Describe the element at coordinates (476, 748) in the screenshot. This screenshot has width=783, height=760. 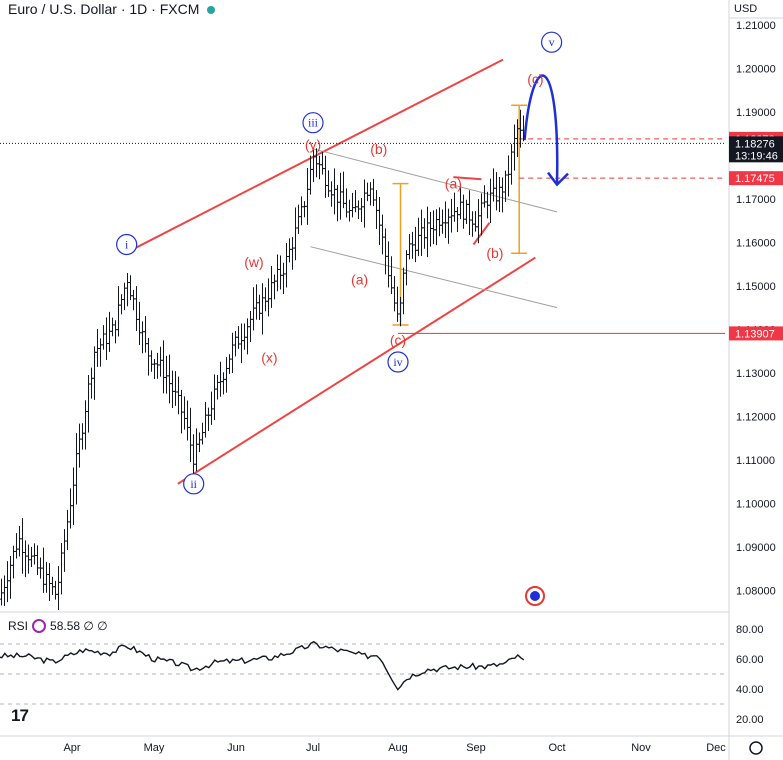
I see `time-tick-label: Sep` at that location.